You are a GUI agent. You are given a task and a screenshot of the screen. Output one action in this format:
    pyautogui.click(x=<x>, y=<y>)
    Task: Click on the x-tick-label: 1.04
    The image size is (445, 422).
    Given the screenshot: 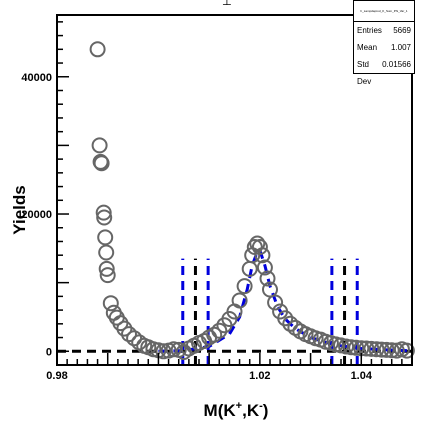 What is the action you would take?
    pyautogui.click(x=362, y=376)
    